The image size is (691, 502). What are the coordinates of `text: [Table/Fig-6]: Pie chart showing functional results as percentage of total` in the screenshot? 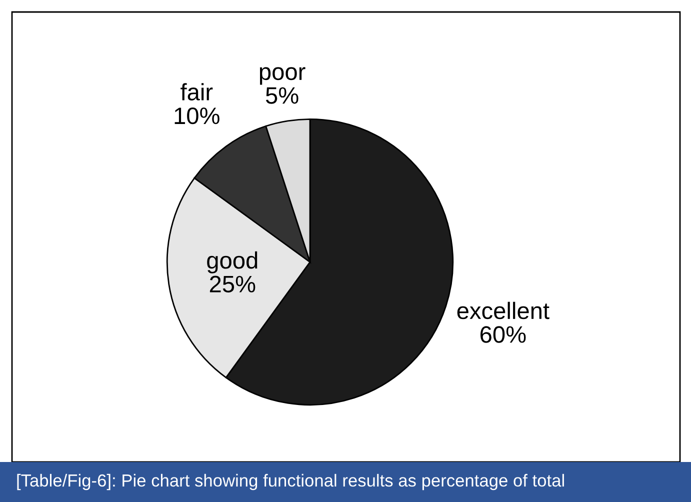 It's located at (290, 482).